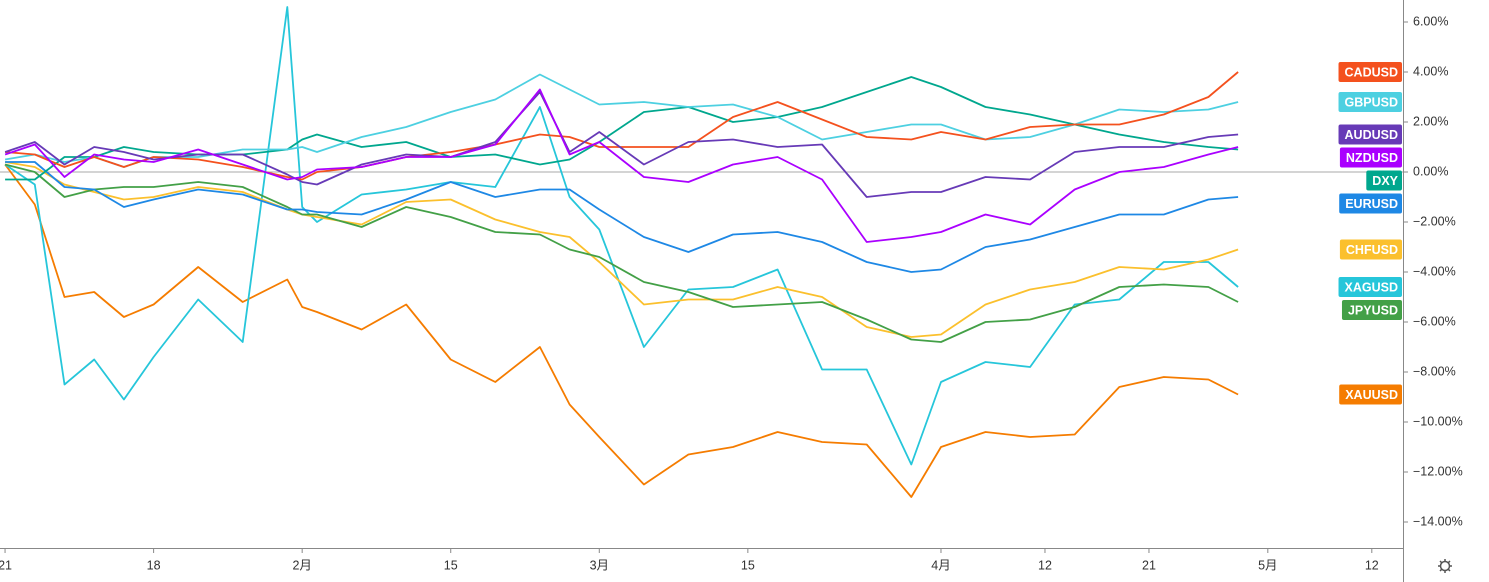  Describe the element at coordinates (1430, 71) in the screenshot. I see `y-tick-label: 4.00%` at that location.